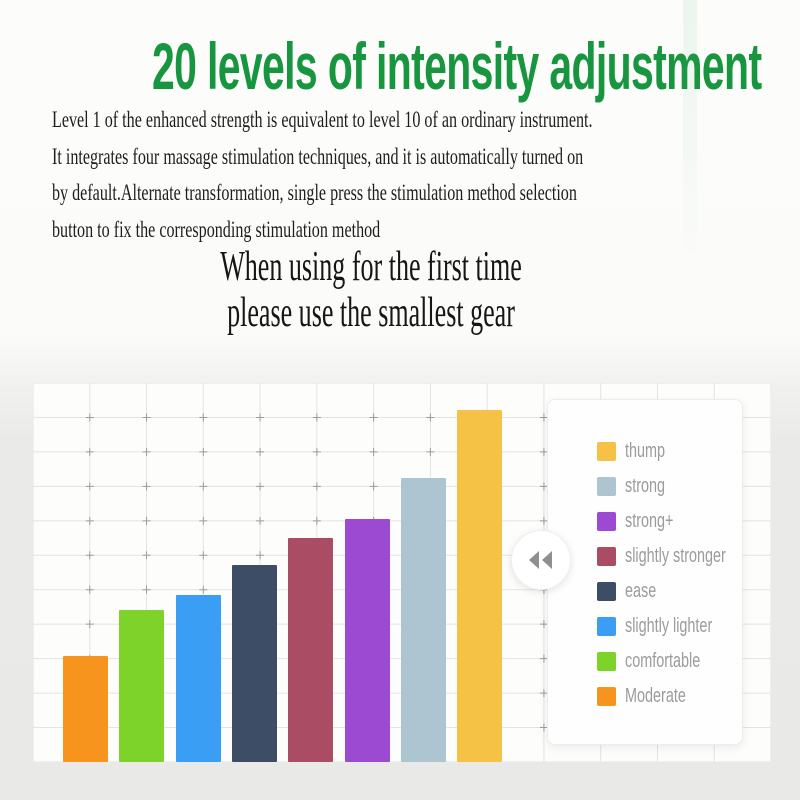 This screenshot has width=800, height=800. What do you see at coordinates (669, 626) in the screenshot?
I see `legend-label: slightly lighter` at bounding box center [669, 626].